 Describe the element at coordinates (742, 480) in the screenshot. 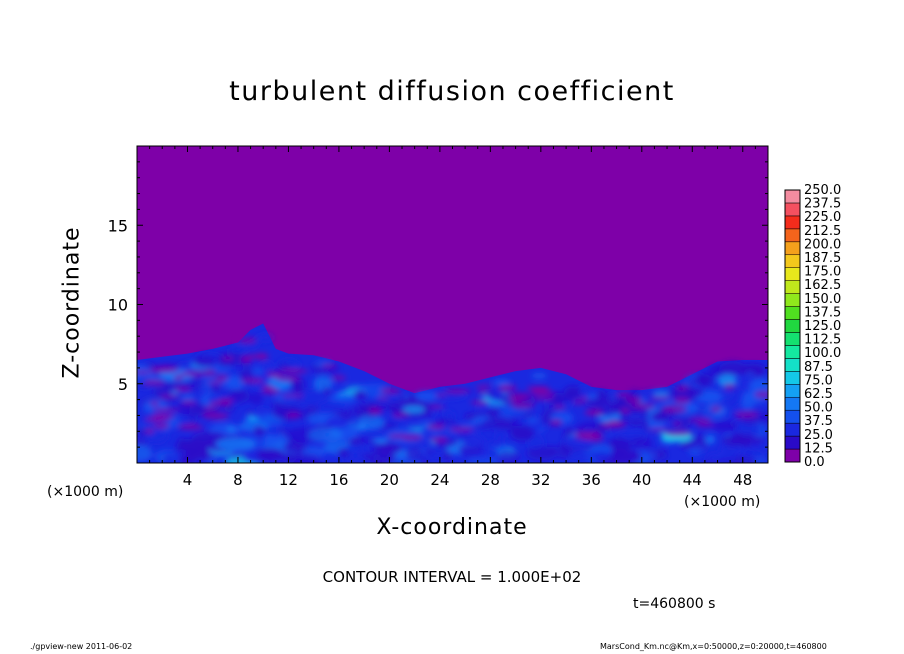

I see `x-tick-label: 48` at that location.